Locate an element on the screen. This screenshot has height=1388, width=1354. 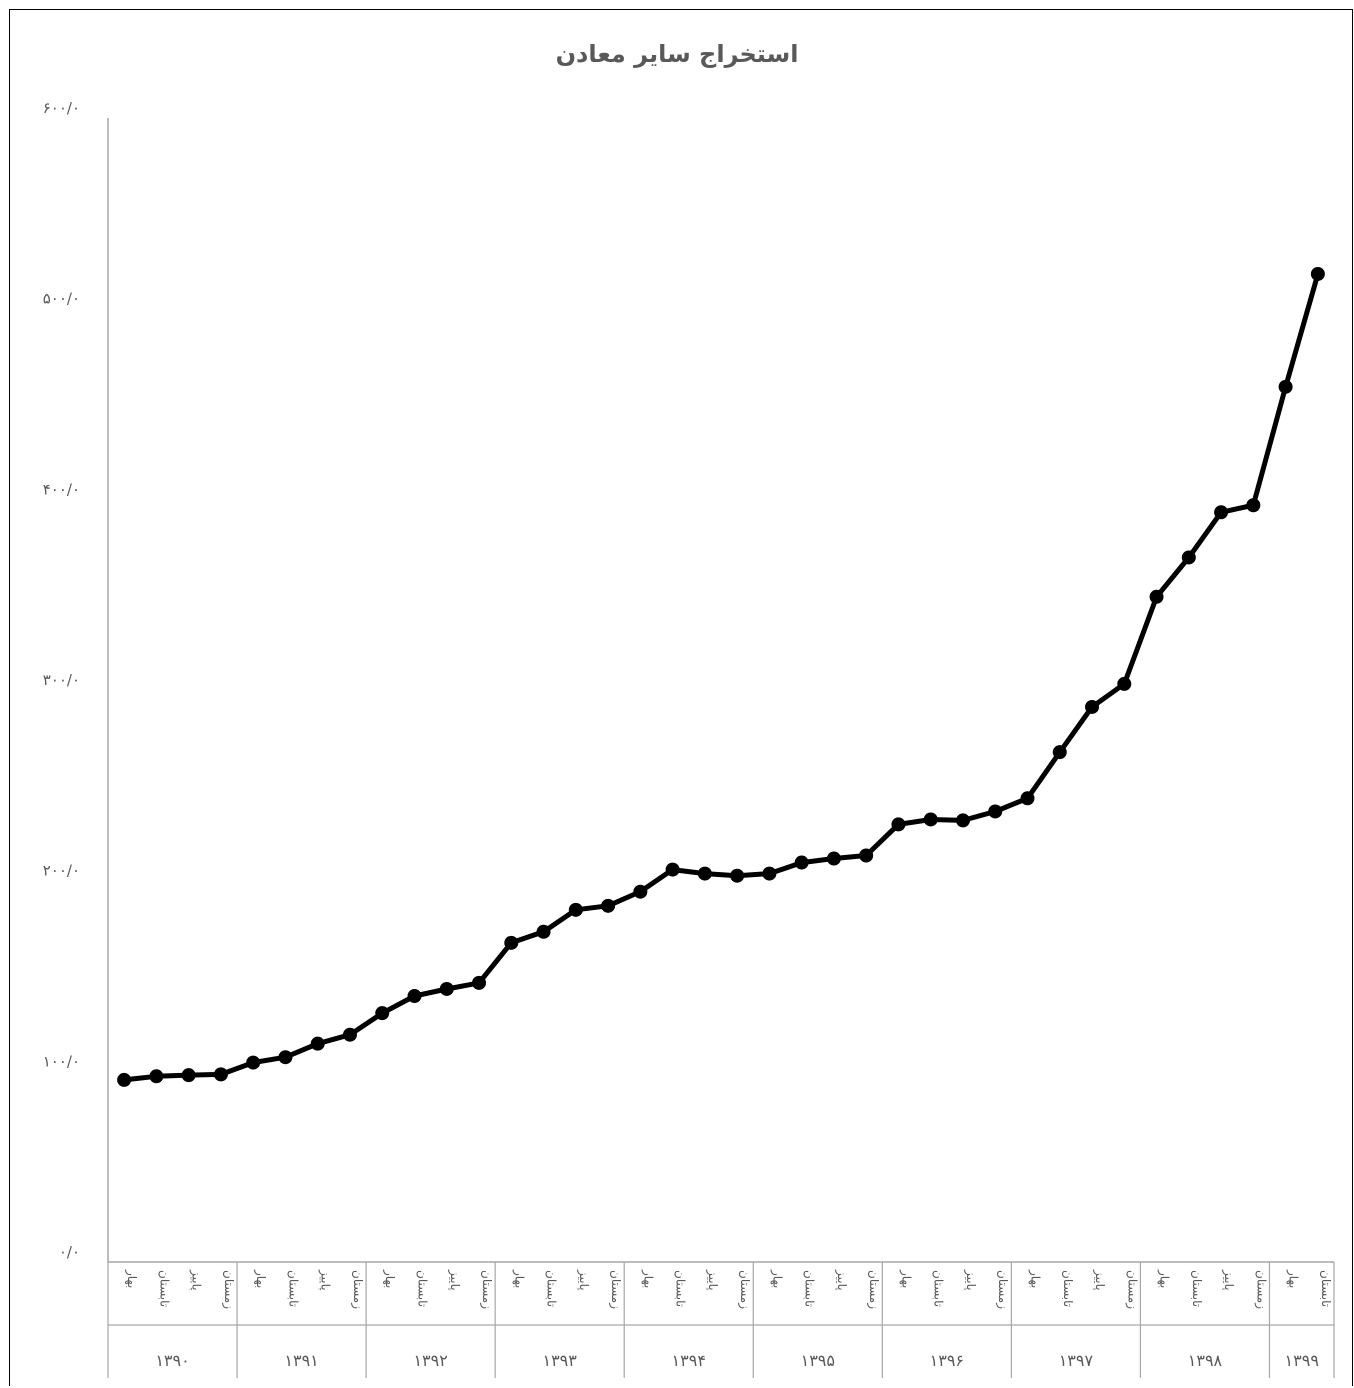
y-tick-label: ۶۰۰/۰ is located at coordinates (61, 108).